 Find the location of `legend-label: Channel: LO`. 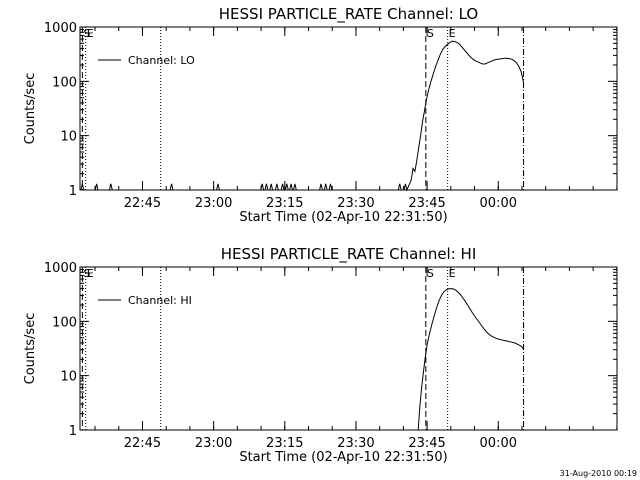

legend-label: Channel: LO is located at coordinates (161, 60).